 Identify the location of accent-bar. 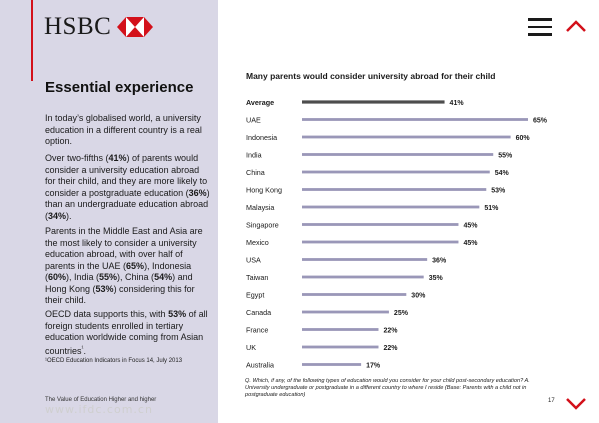
(32, 40).